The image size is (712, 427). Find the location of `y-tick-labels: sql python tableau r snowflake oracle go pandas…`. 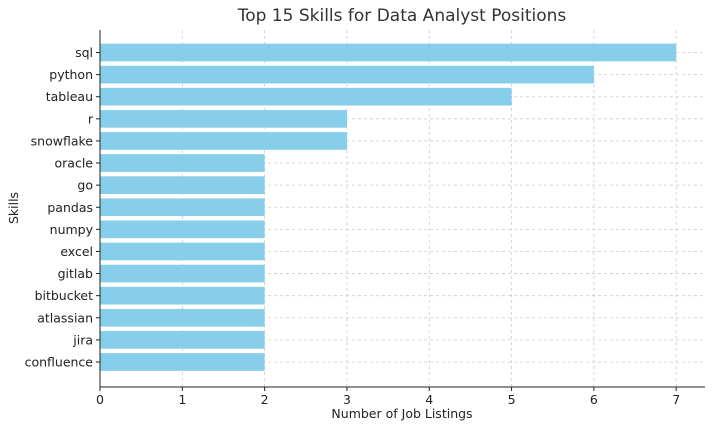

y-tick-labels: sql python tableau r snowflake oracle go pandas… is located at coordinates (62, 207).